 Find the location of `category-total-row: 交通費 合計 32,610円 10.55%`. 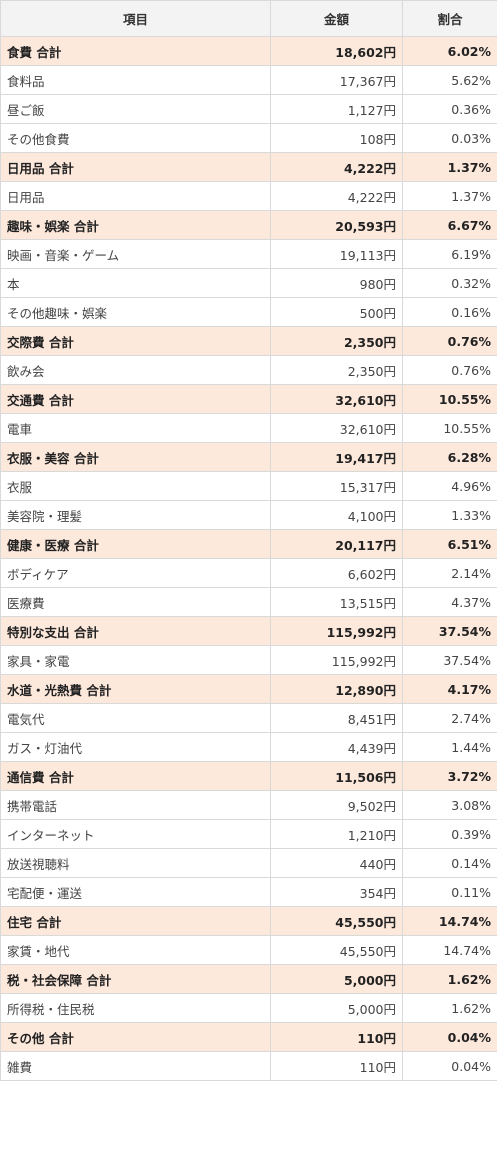

category-total-row: 交通費 合計 32,610円 10.55% is located at coordinates (248, 399).